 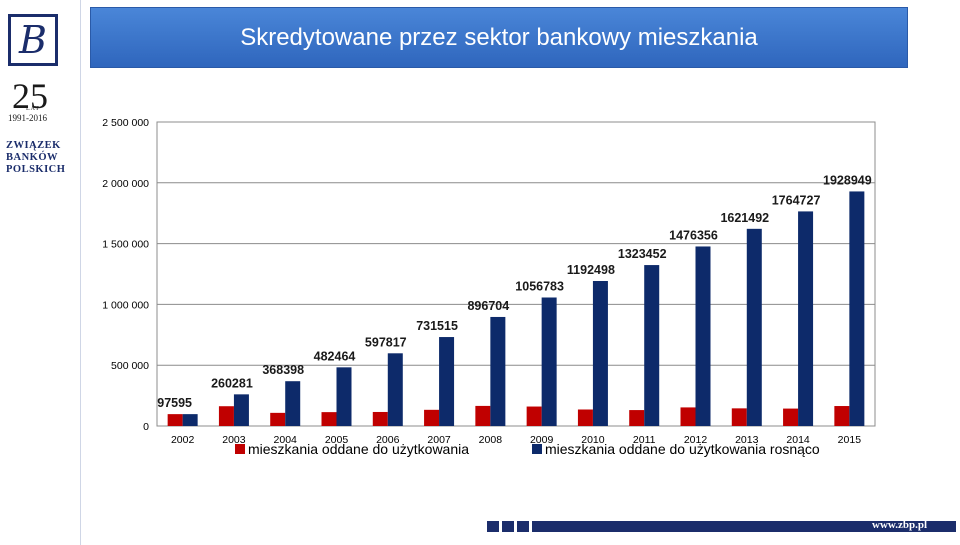 I want to click on x-tick-label: 2003, so click(x=234, y=440).